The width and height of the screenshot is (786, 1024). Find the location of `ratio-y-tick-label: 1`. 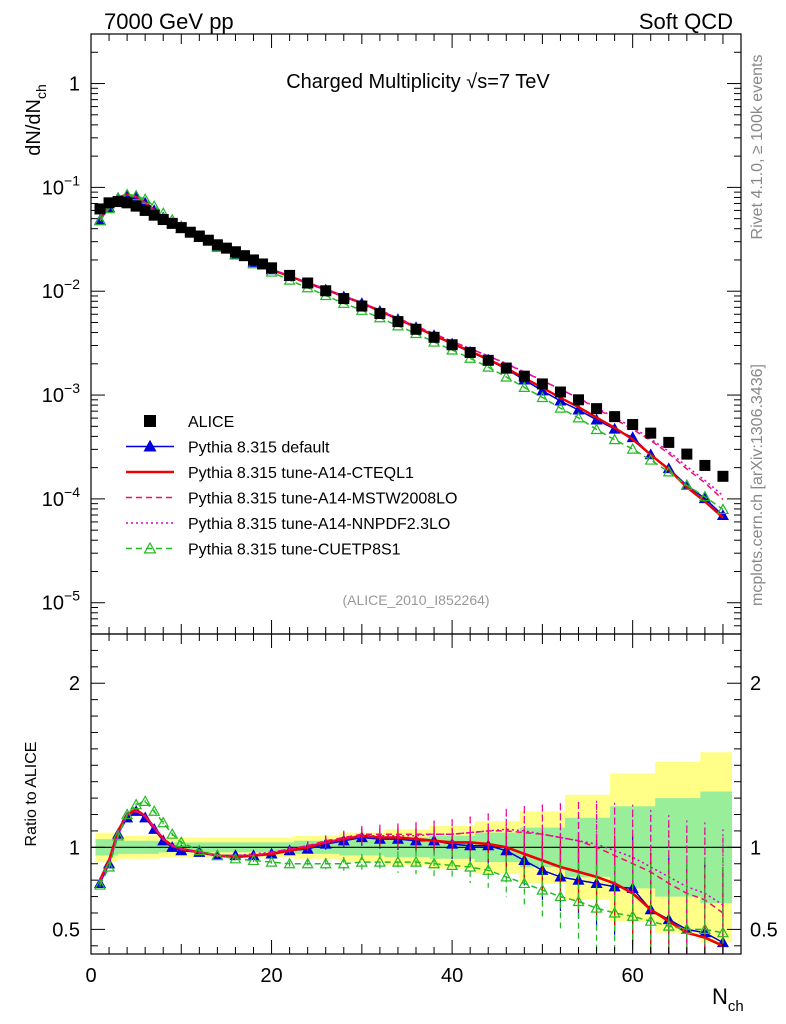

ratio-y-tick-label: 1 is located at coordinates (74, 848).